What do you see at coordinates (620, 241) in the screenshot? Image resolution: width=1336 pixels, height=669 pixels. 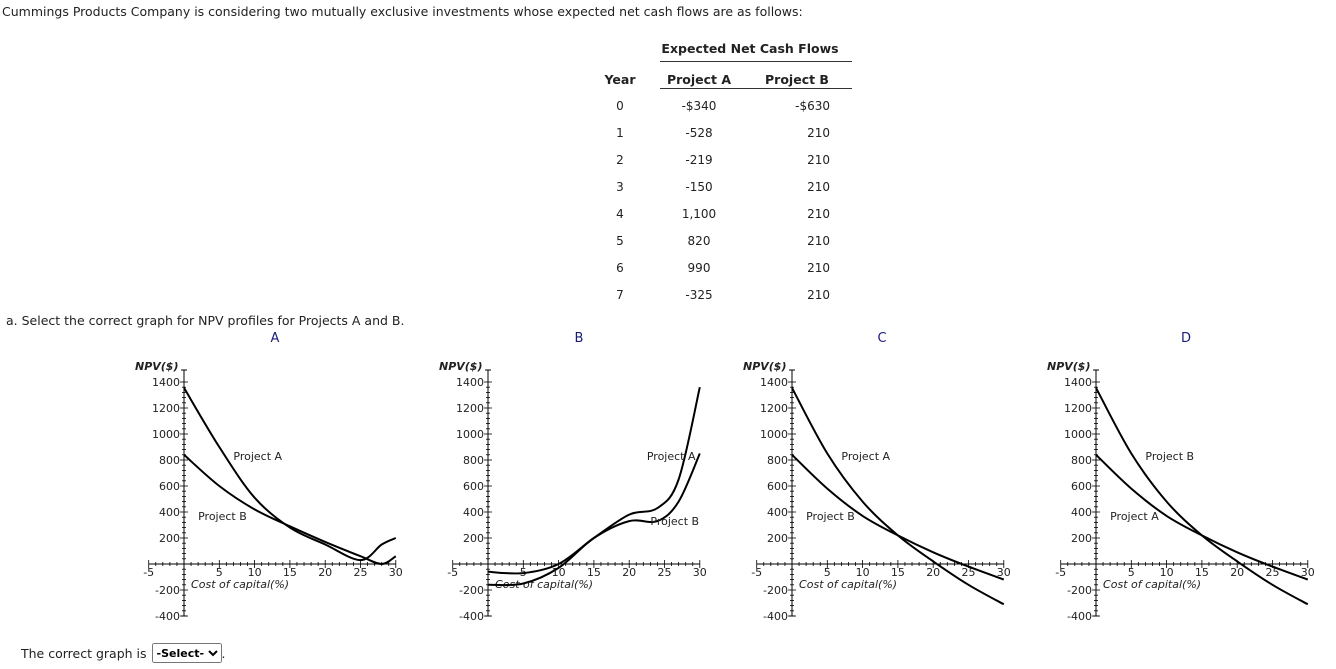 I see `cell-year: 5` at bounding box center [620, 241].